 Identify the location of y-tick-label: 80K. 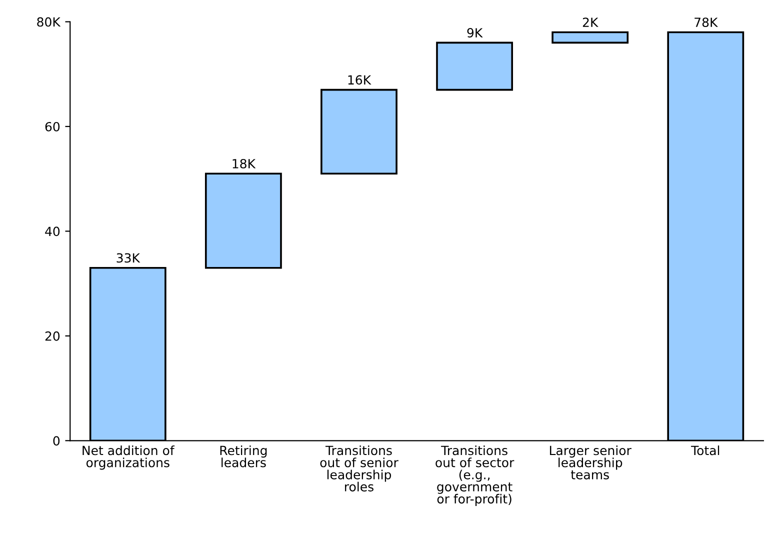
(49, 22).